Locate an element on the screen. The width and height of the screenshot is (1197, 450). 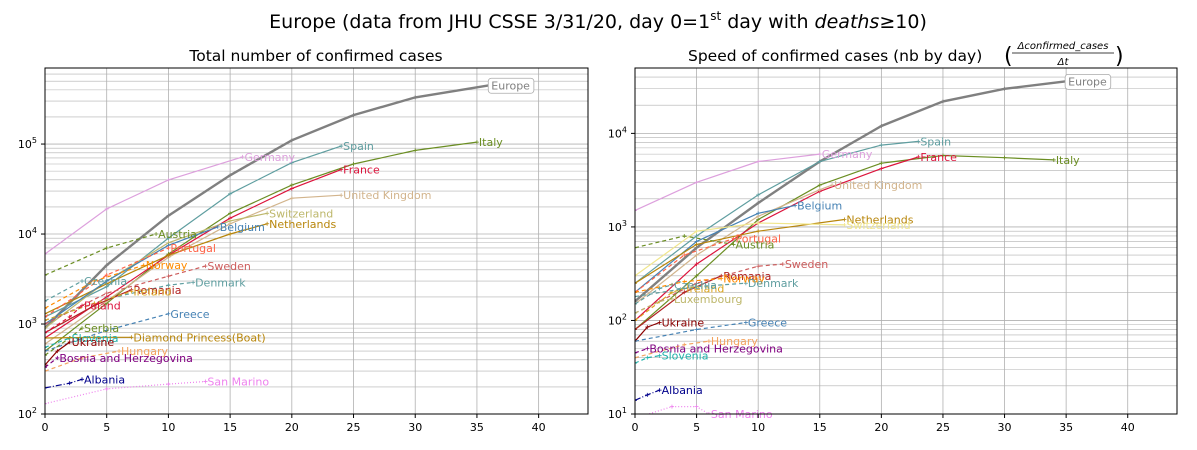
series-label-san-marino: San Marino is located at coordinates (238, 381).